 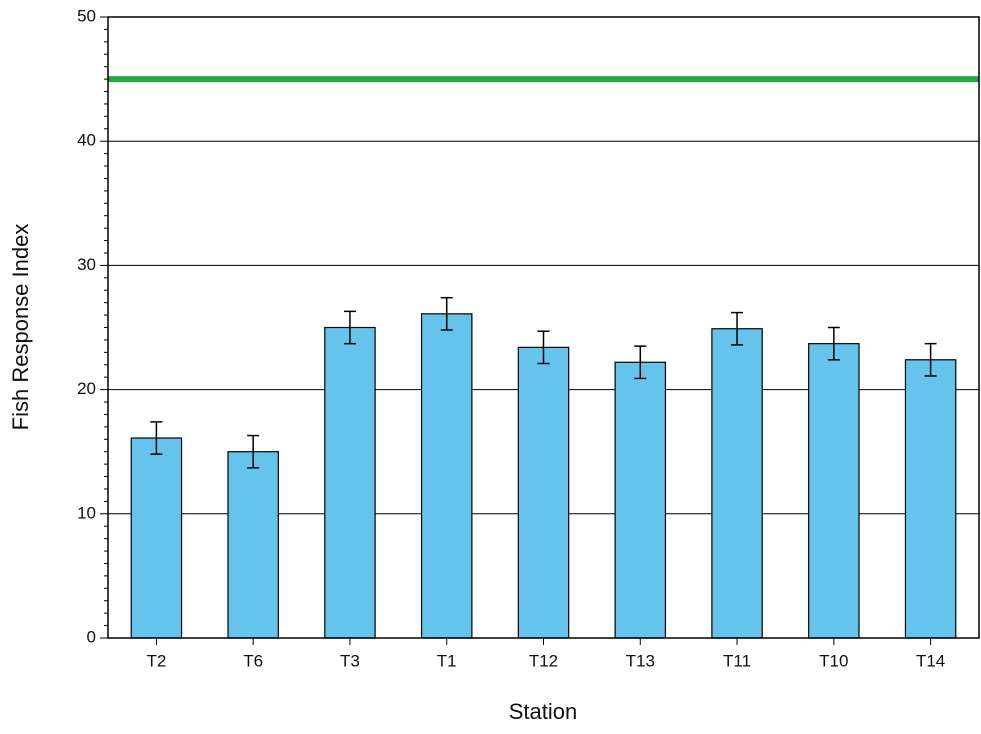 I want to click on x-tick-label: T12, so click(x=543, y=660).